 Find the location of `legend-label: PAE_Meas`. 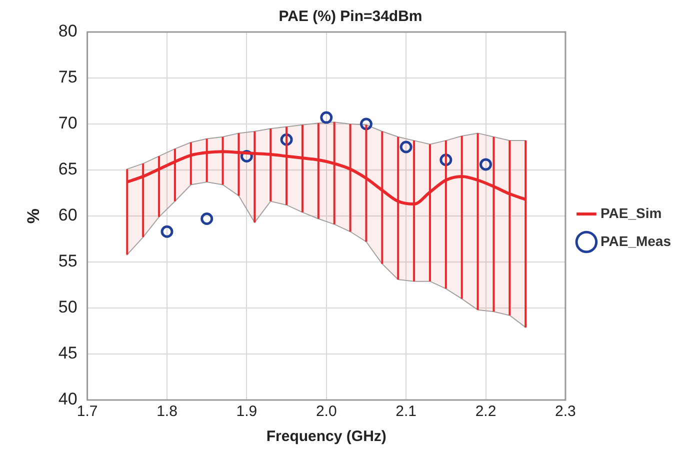

legend-label: PAE_Meas is located at coordinates (636, 240).